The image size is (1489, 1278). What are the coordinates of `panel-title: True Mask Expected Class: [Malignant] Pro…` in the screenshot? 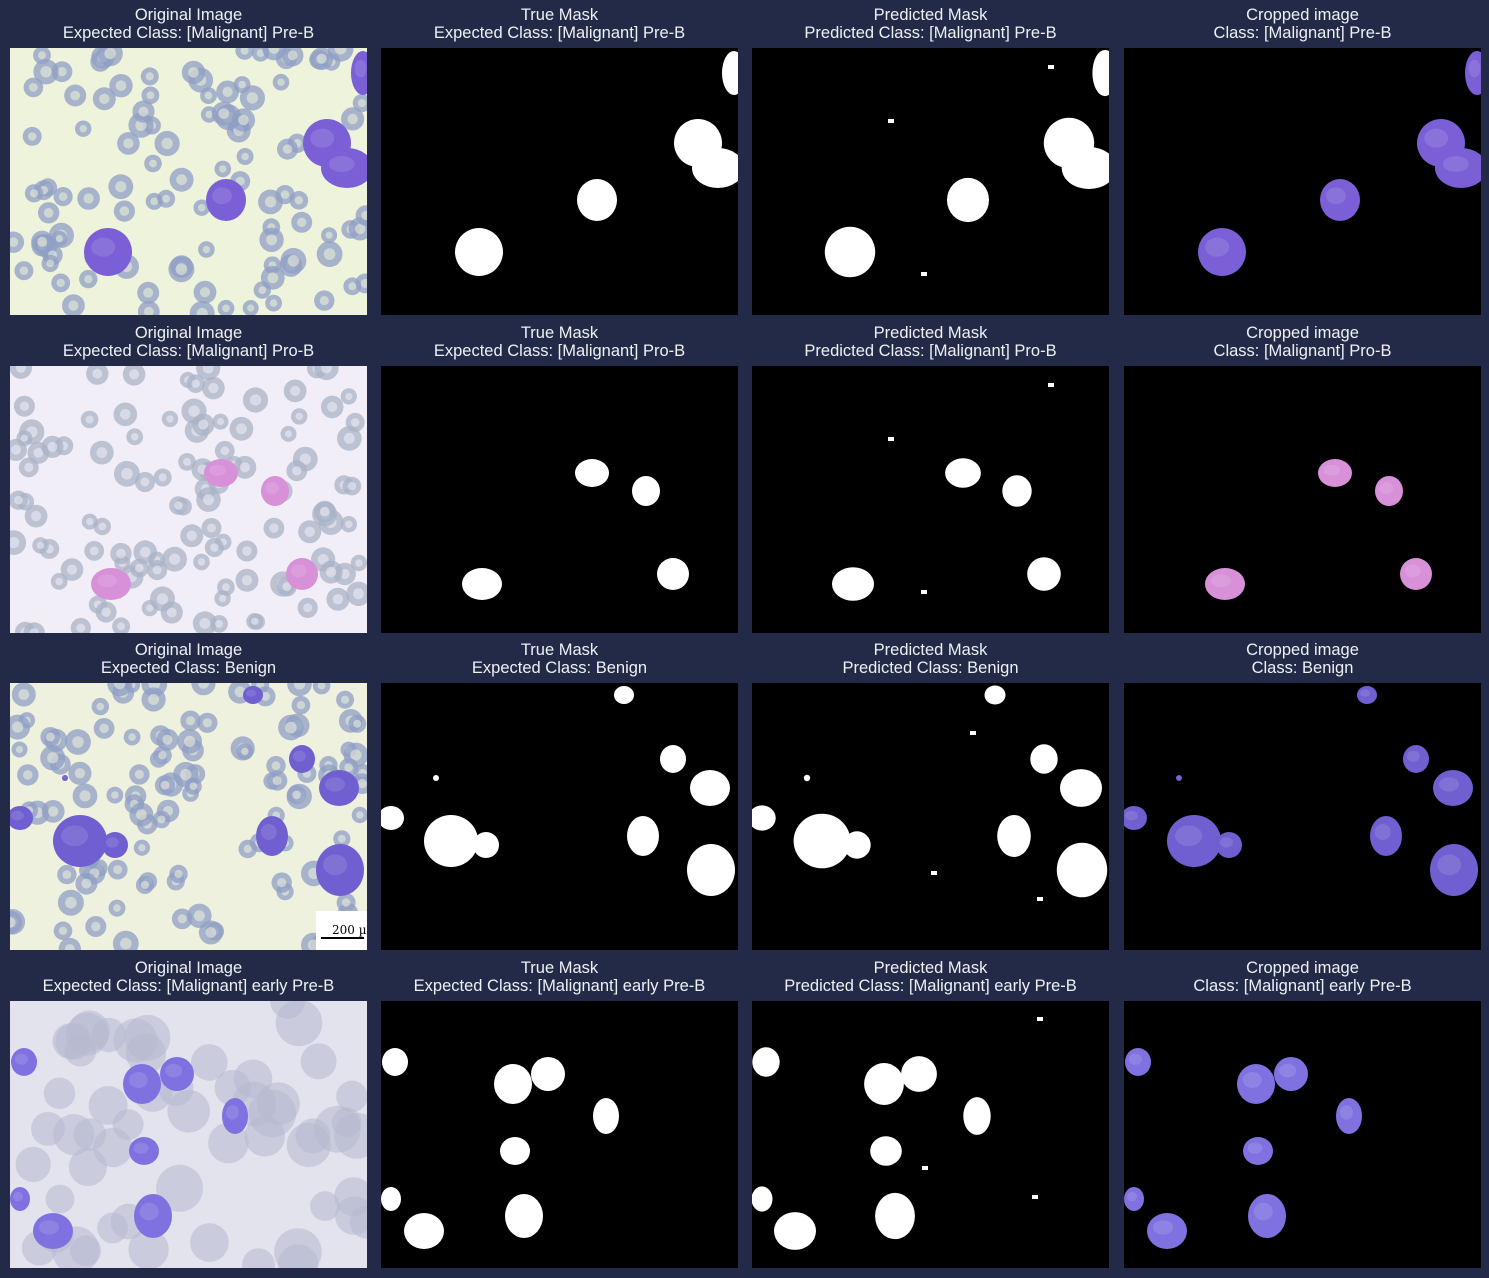 It's located at (559, 342).